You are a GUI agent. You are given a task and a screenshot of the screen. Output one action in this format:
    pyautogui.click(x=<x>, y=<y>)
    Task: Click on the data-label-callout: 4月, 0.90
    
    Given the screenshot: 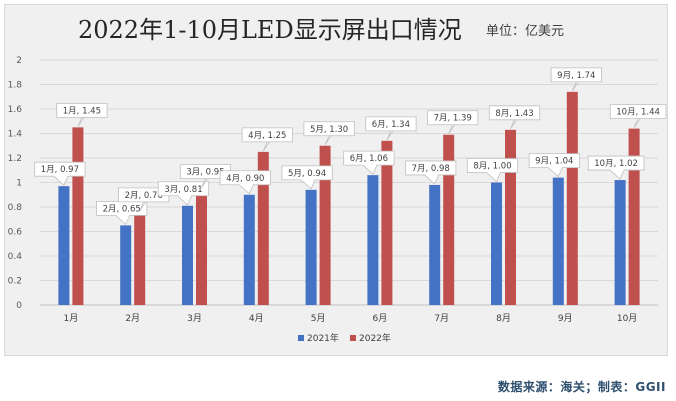 What is the action you would take?
    pyautogui.click(x=245, y=182)
    